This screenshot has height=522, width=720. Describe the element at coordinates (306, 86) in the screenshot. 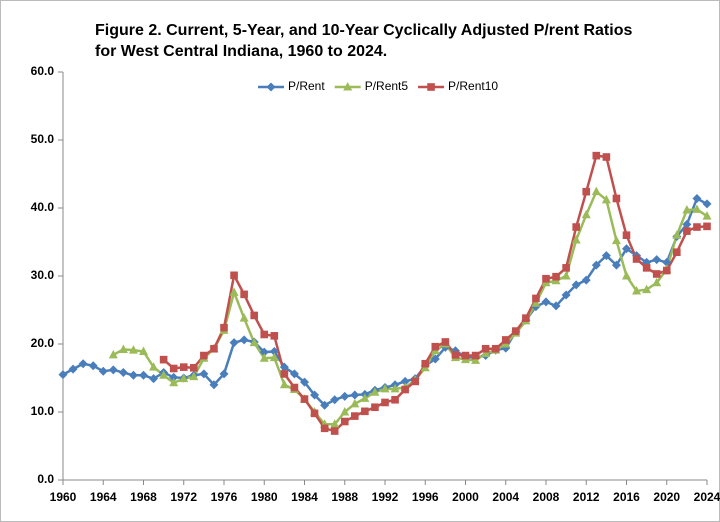

I see `legend-label: P/Rent` at that location.